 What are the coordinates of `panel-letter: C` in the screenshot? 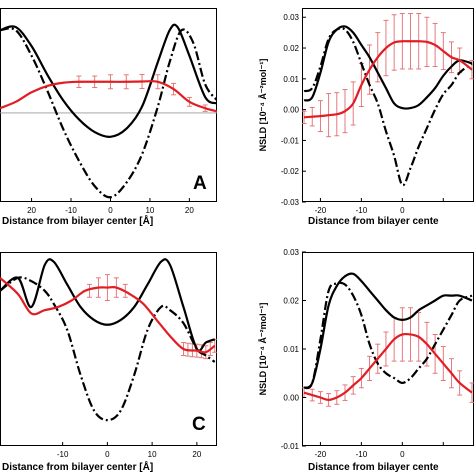 It's located at (199, 424).